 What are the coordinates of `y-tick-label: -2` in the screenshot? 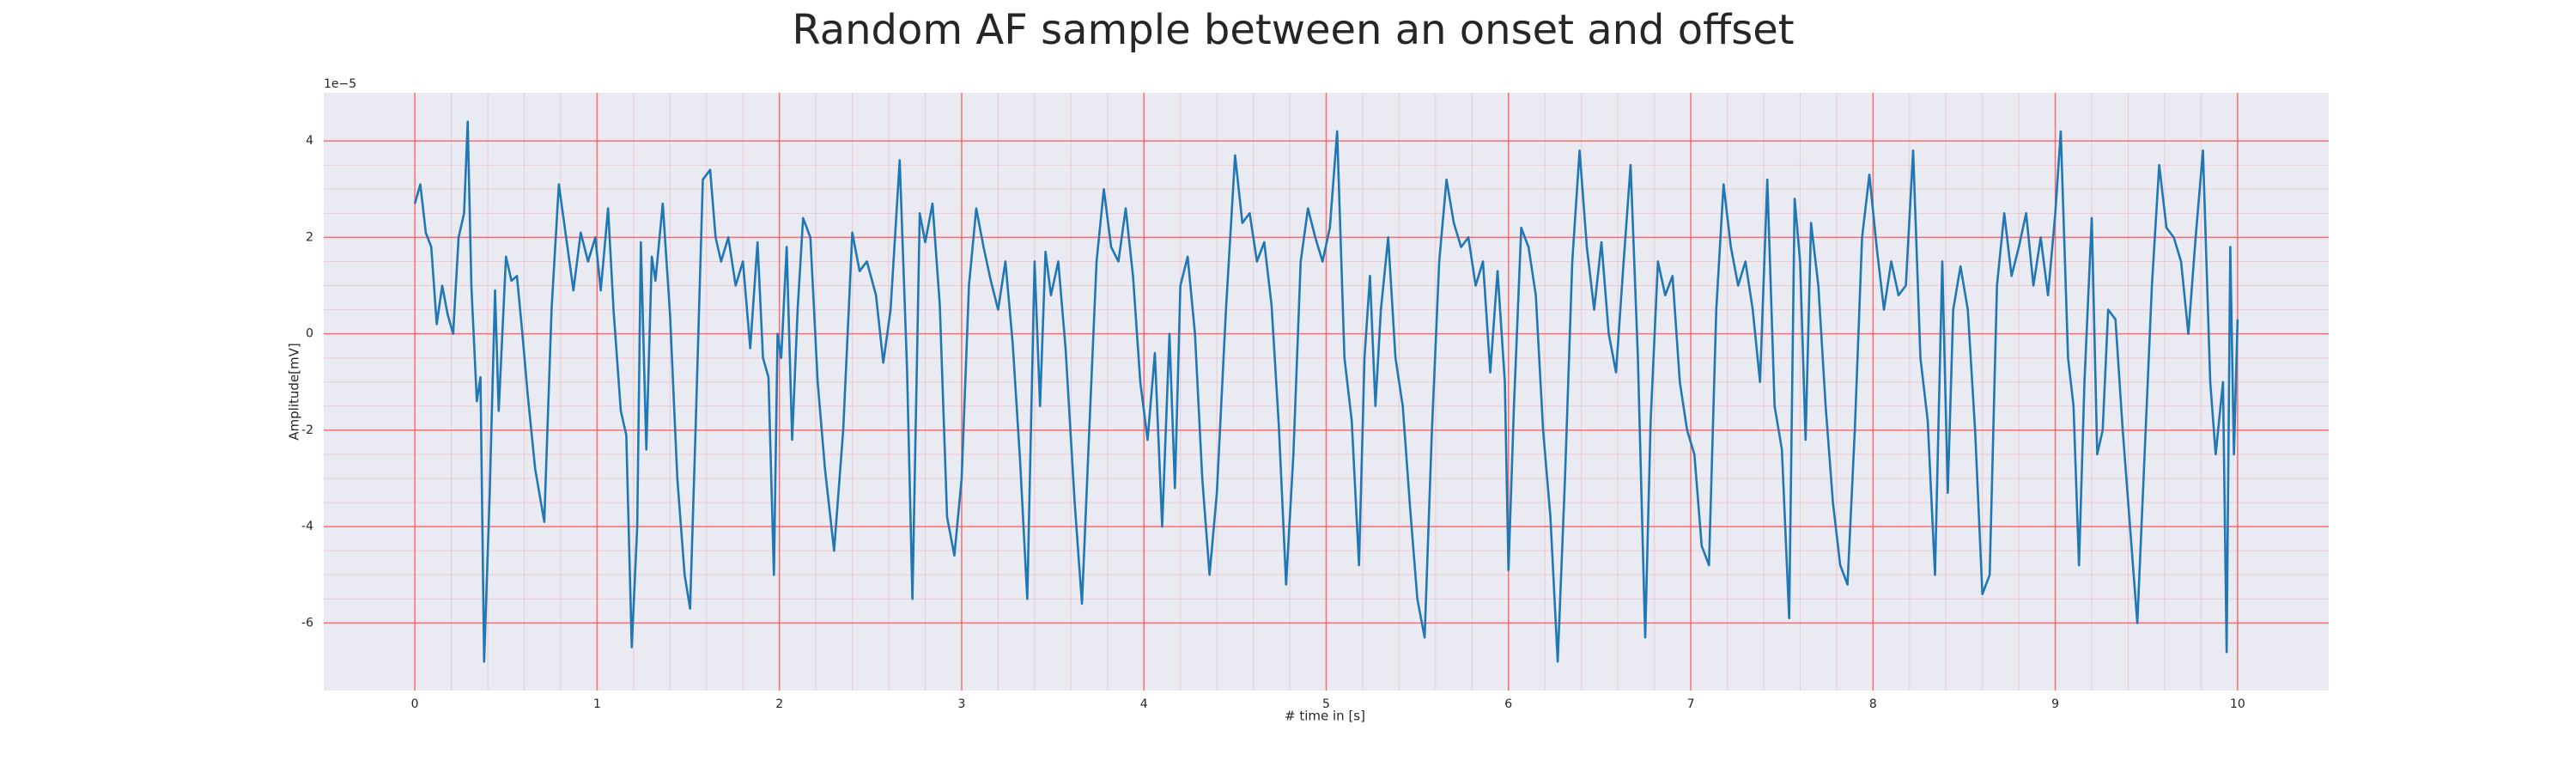 It's located at (307, 430).